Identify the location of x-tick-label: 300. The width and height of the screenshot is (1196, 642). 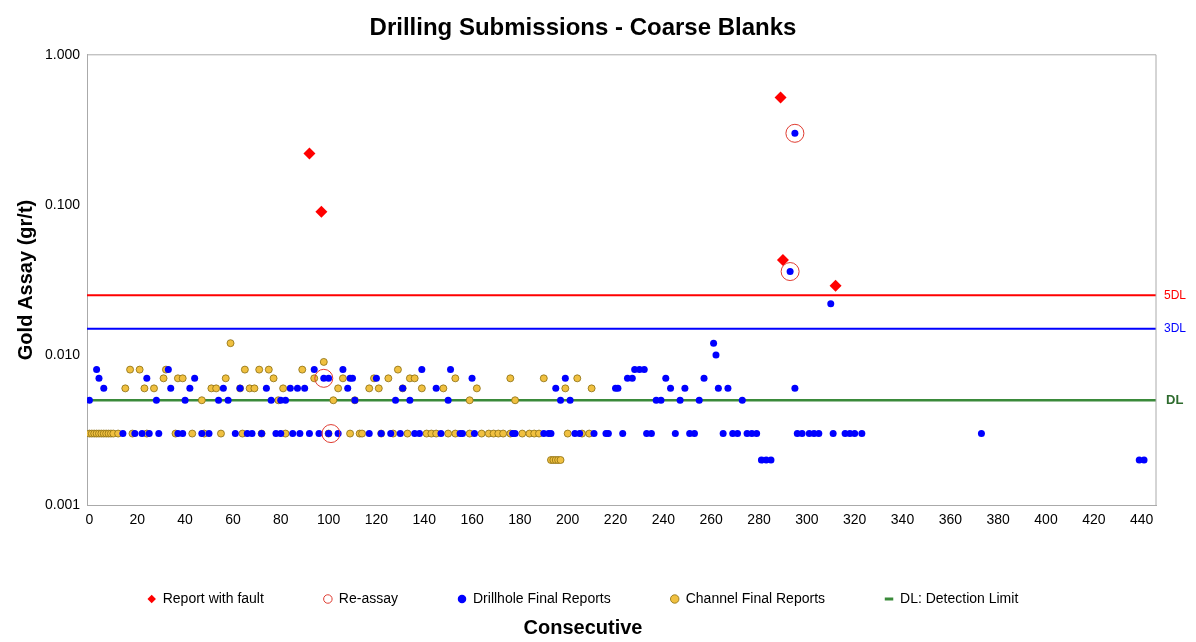
(807, 519).